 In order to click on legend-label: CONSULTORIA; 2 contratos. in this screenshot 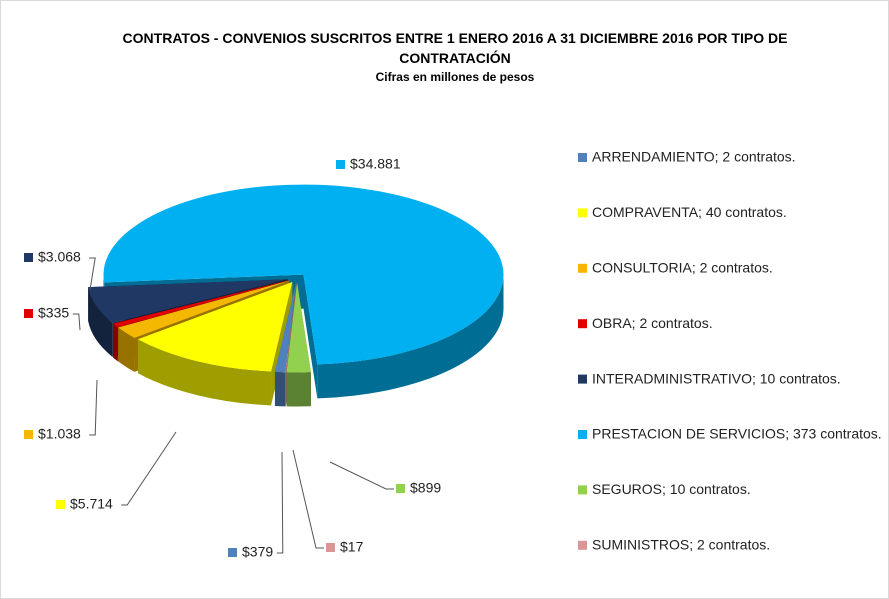, I will do `click(682, 268)`.